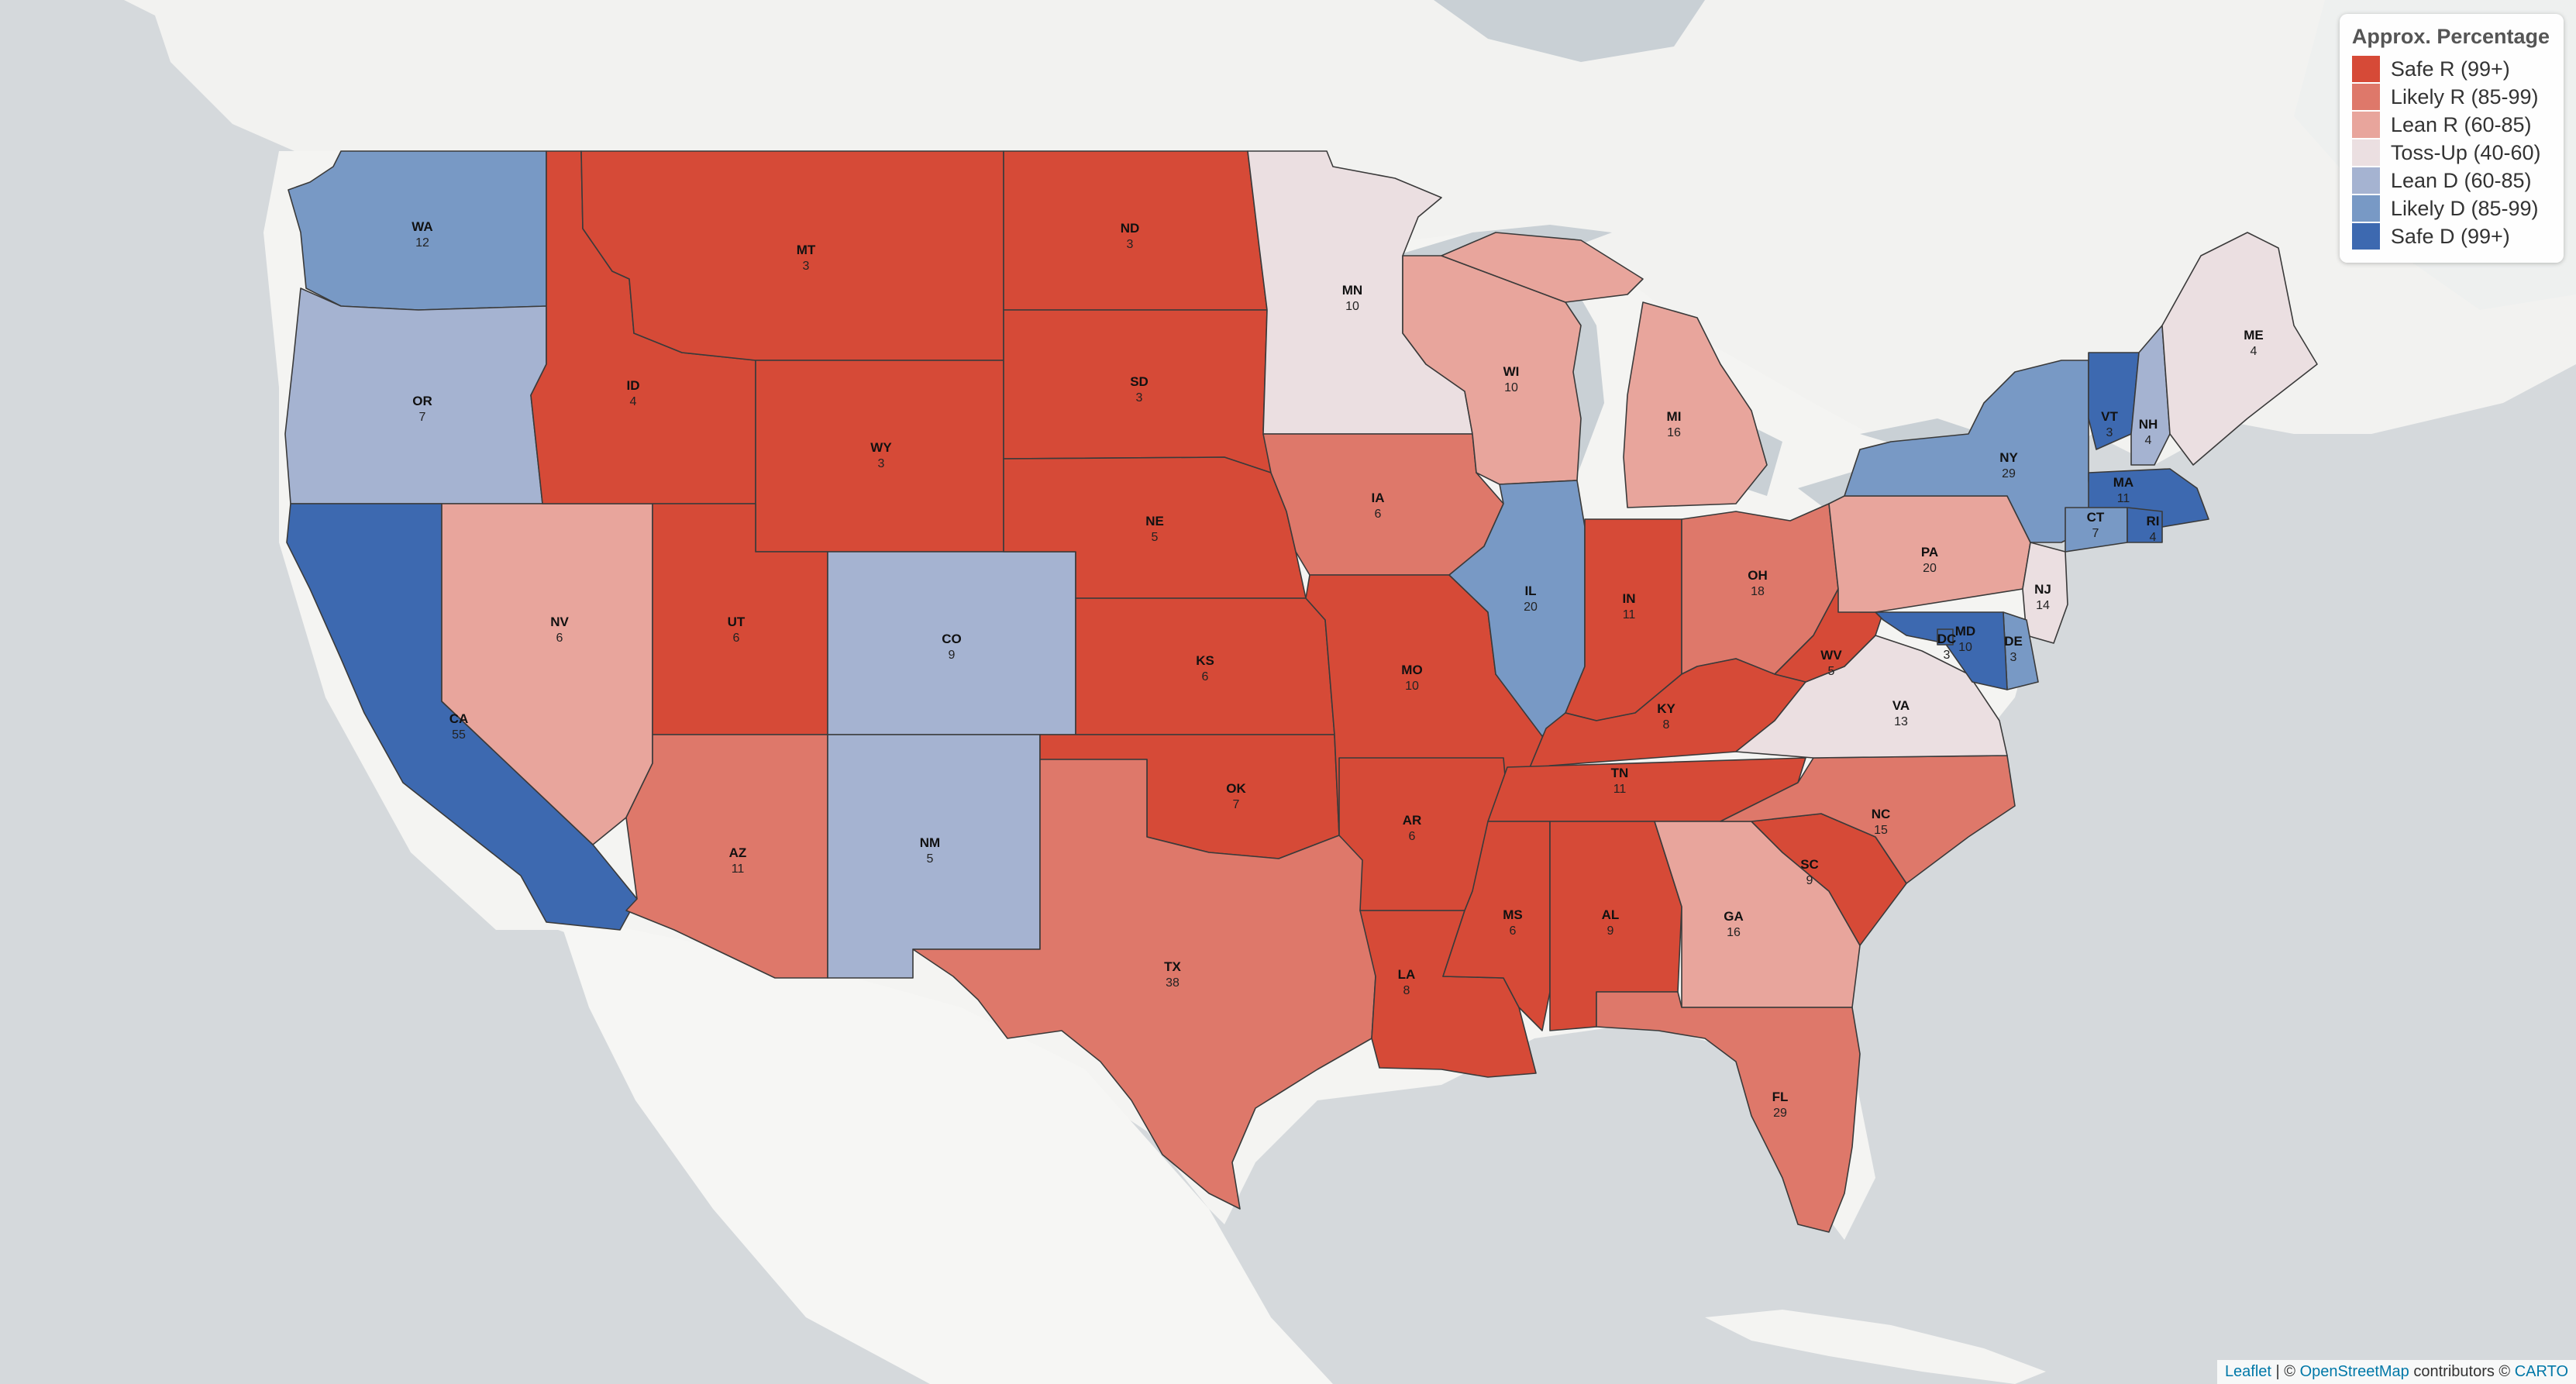 Image resolution: width=2576 pixels, height=1384 pixels. I want to click on legend-item: Likely R (85-99), so click(2450, 97).